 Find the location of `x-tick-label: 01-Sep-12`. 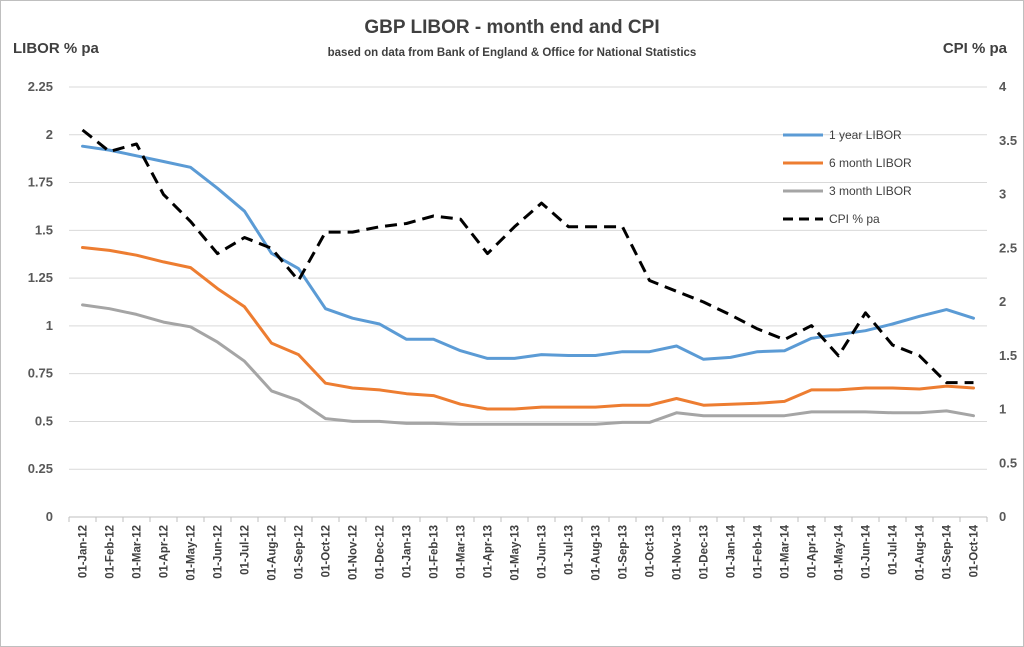

x-tick-label: 01-Sep-12 is located at coordinates (300, 552).